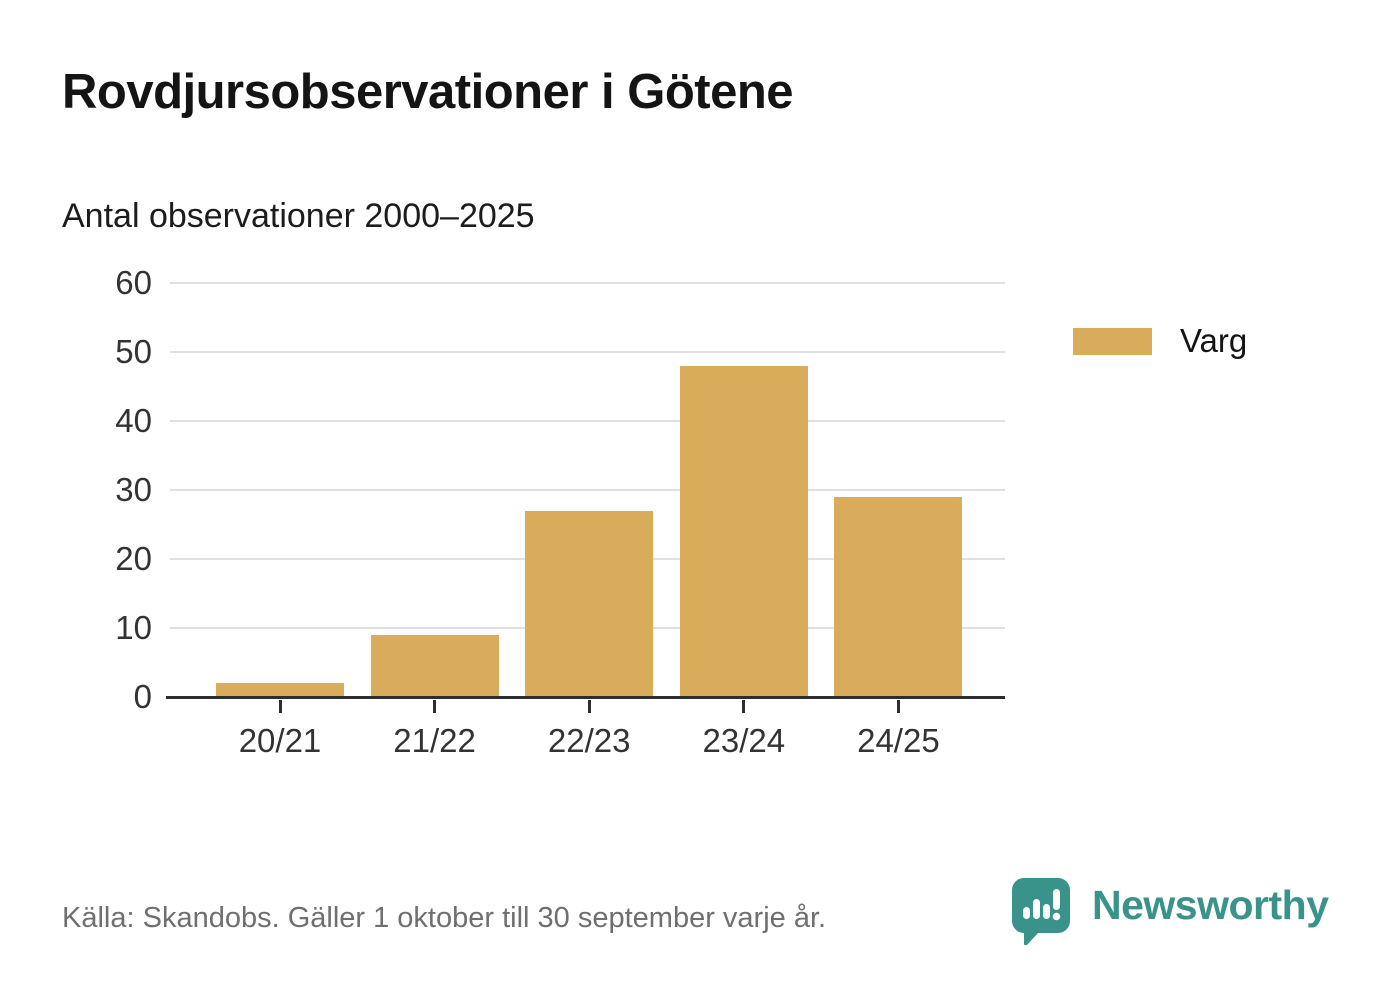  Describe the element at coordinates (298, 216) in the screenshot. I see `chart-subtitle: Antal observationer 2000–2025` at that location.